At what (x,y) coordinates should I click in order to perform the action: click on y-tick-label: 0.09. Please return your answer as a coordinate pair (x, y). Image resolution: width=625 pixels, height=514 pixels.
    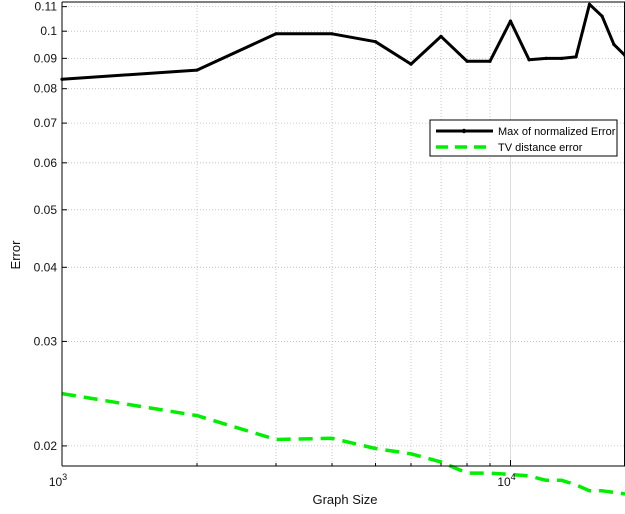
    Looking at the image, I should click on (46, 58).